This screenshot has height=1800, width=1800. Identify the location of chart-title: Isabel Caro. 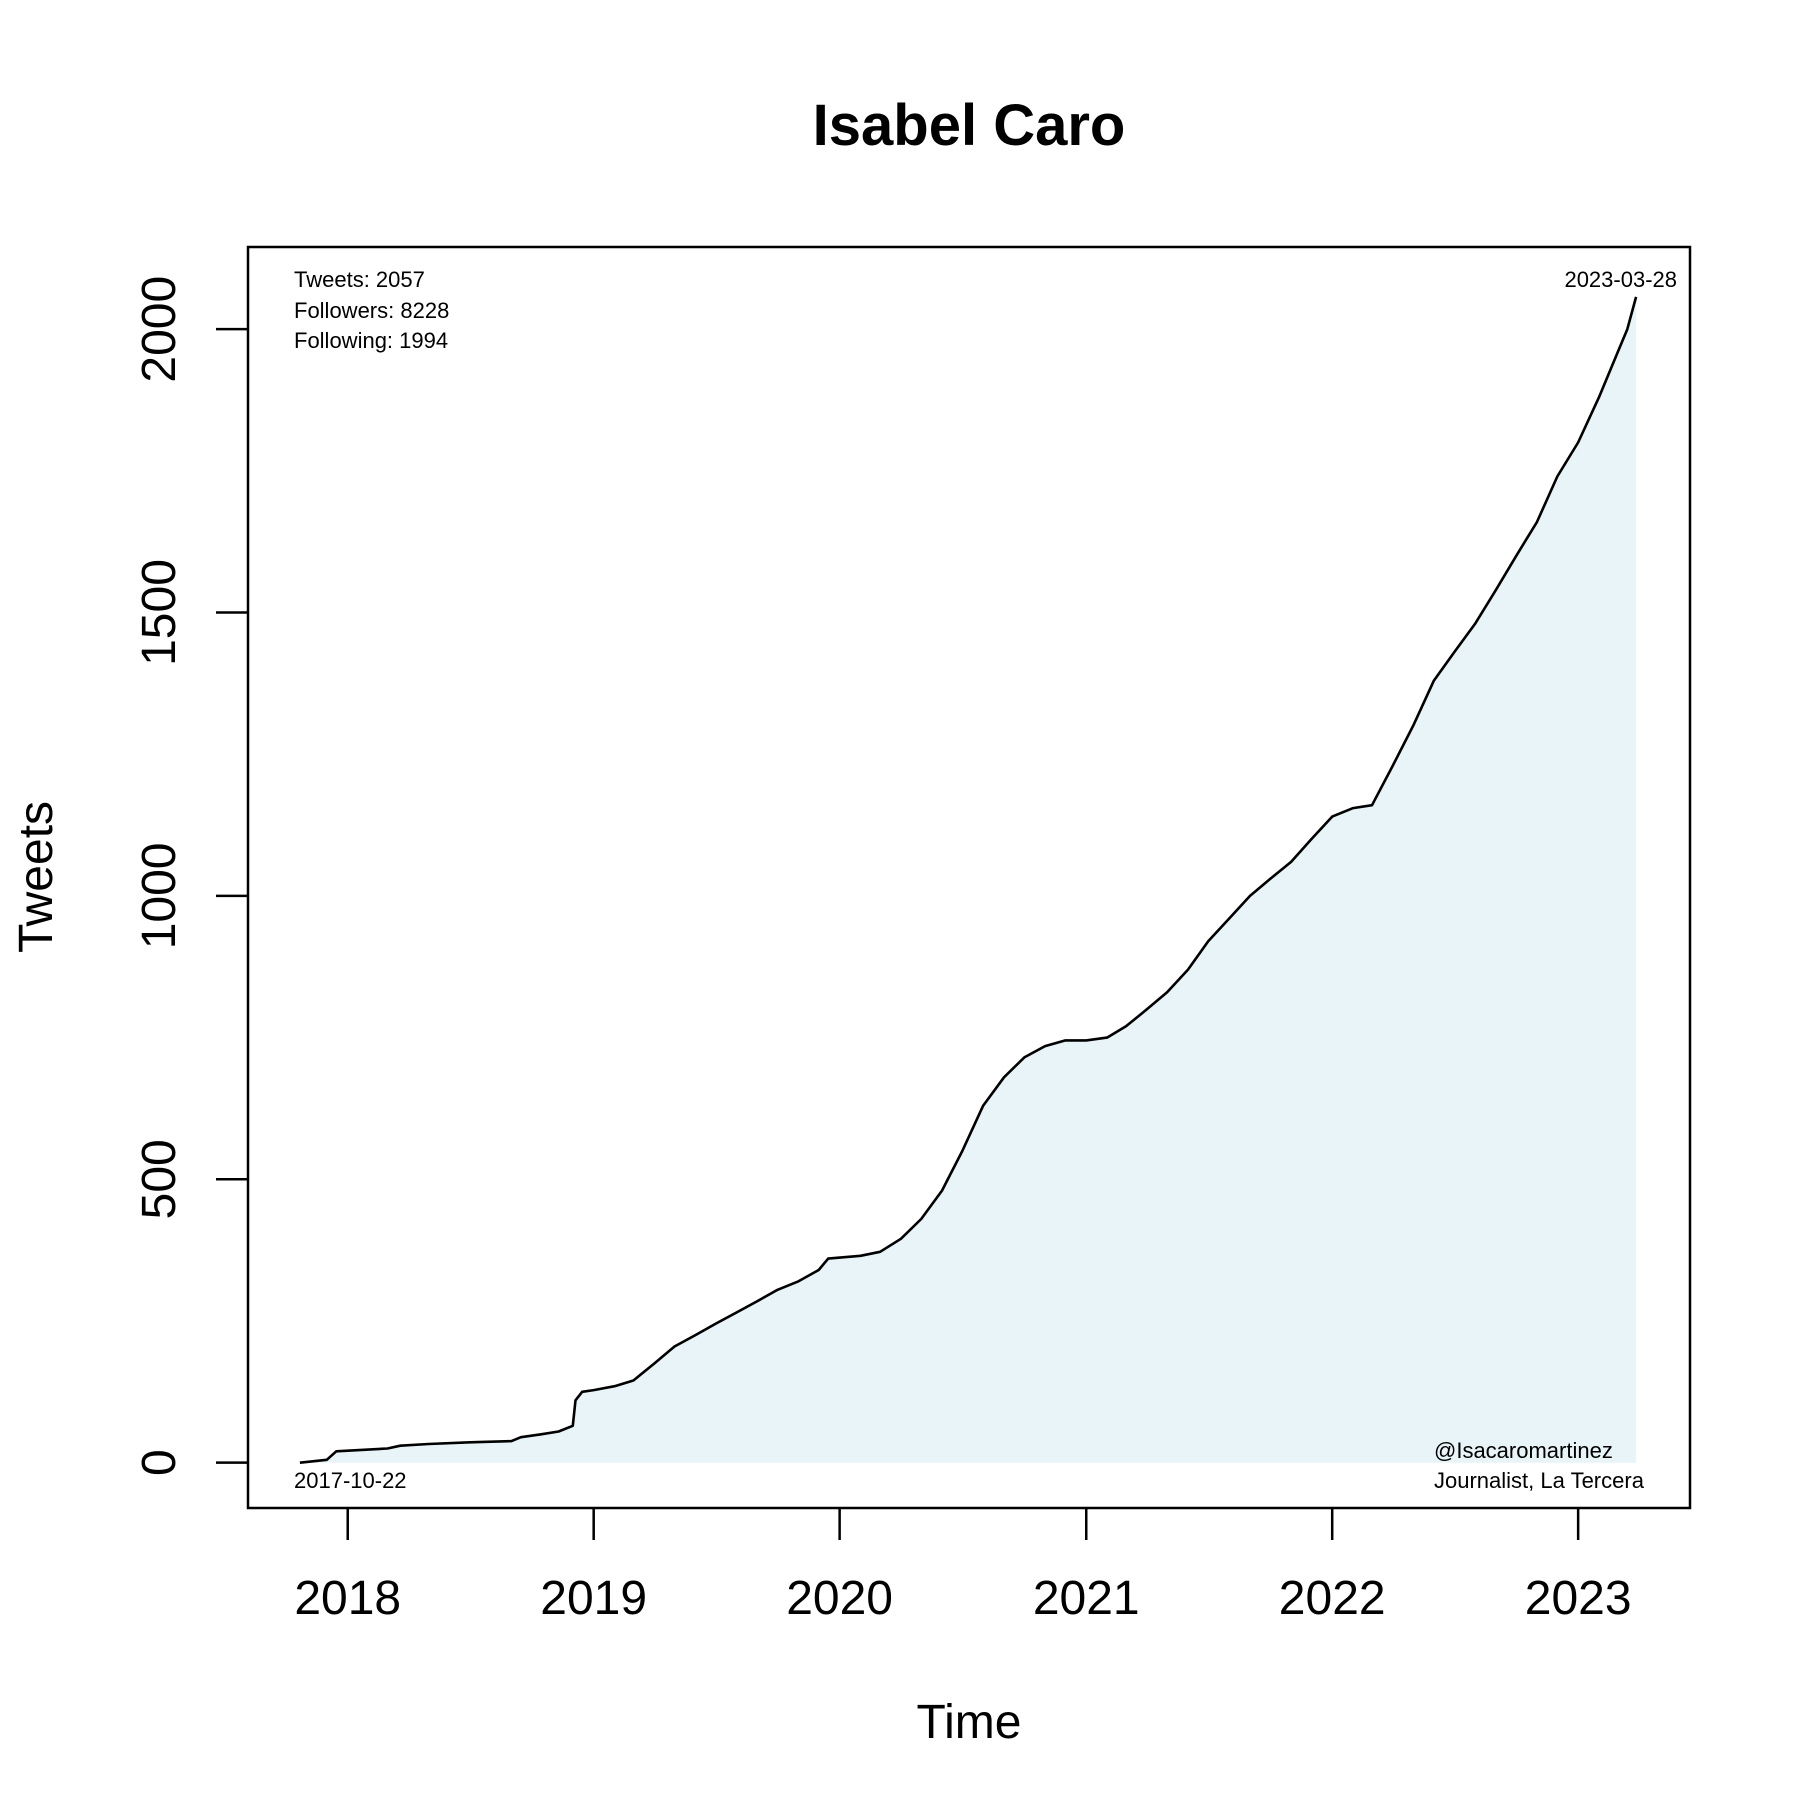
(969, 125).